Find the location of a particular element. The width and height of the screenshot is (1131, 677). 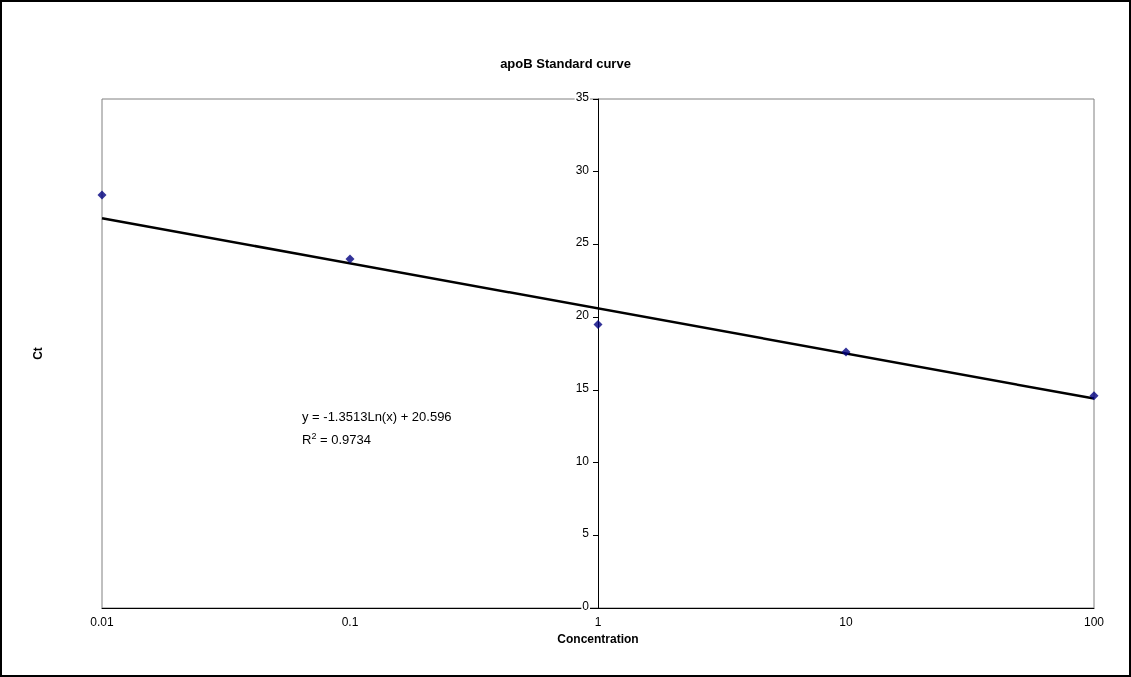

x-tick-label: 100 is located at coordinates (1094, 622).